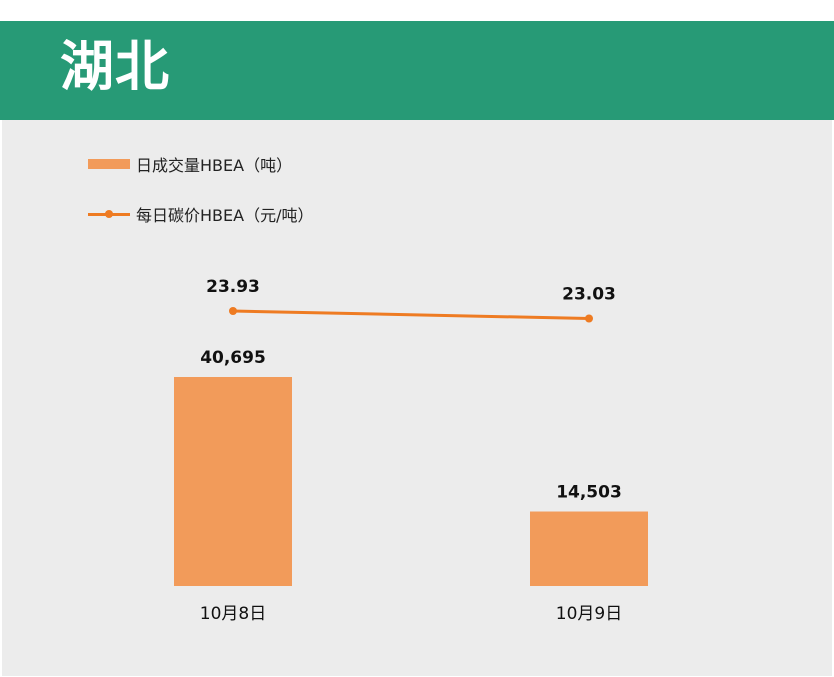  I want to click on bar-value-label-1: 14,503, so click(589, 493).